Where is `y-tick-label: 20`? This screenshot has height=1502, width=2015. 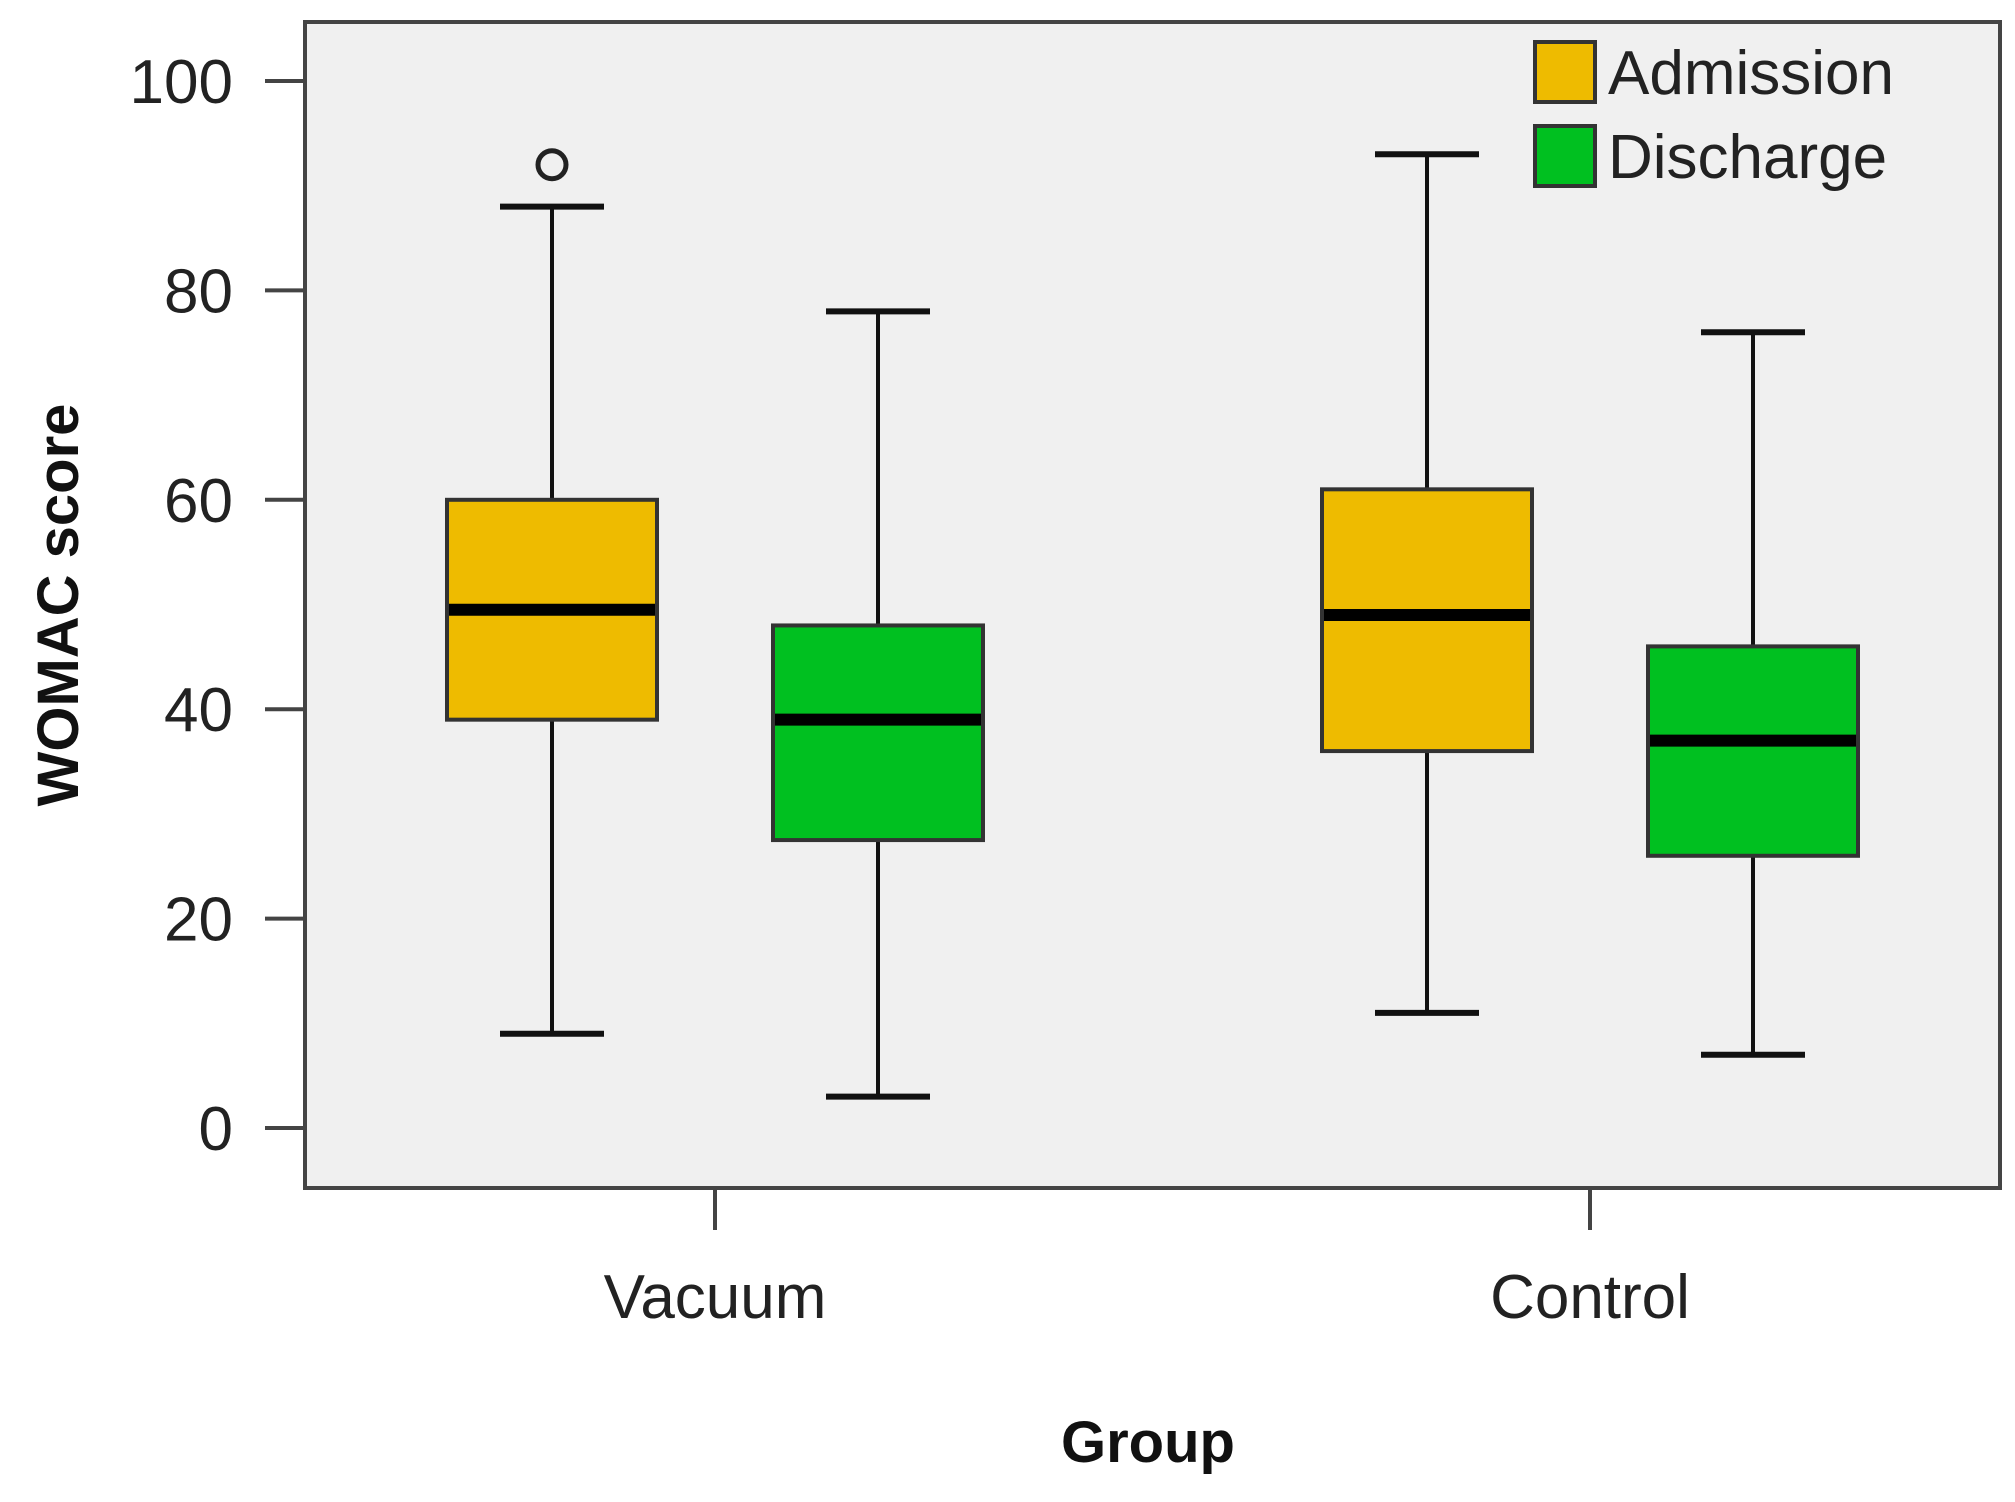 y-tick-label: 20 is located at coordinates (198, 920).